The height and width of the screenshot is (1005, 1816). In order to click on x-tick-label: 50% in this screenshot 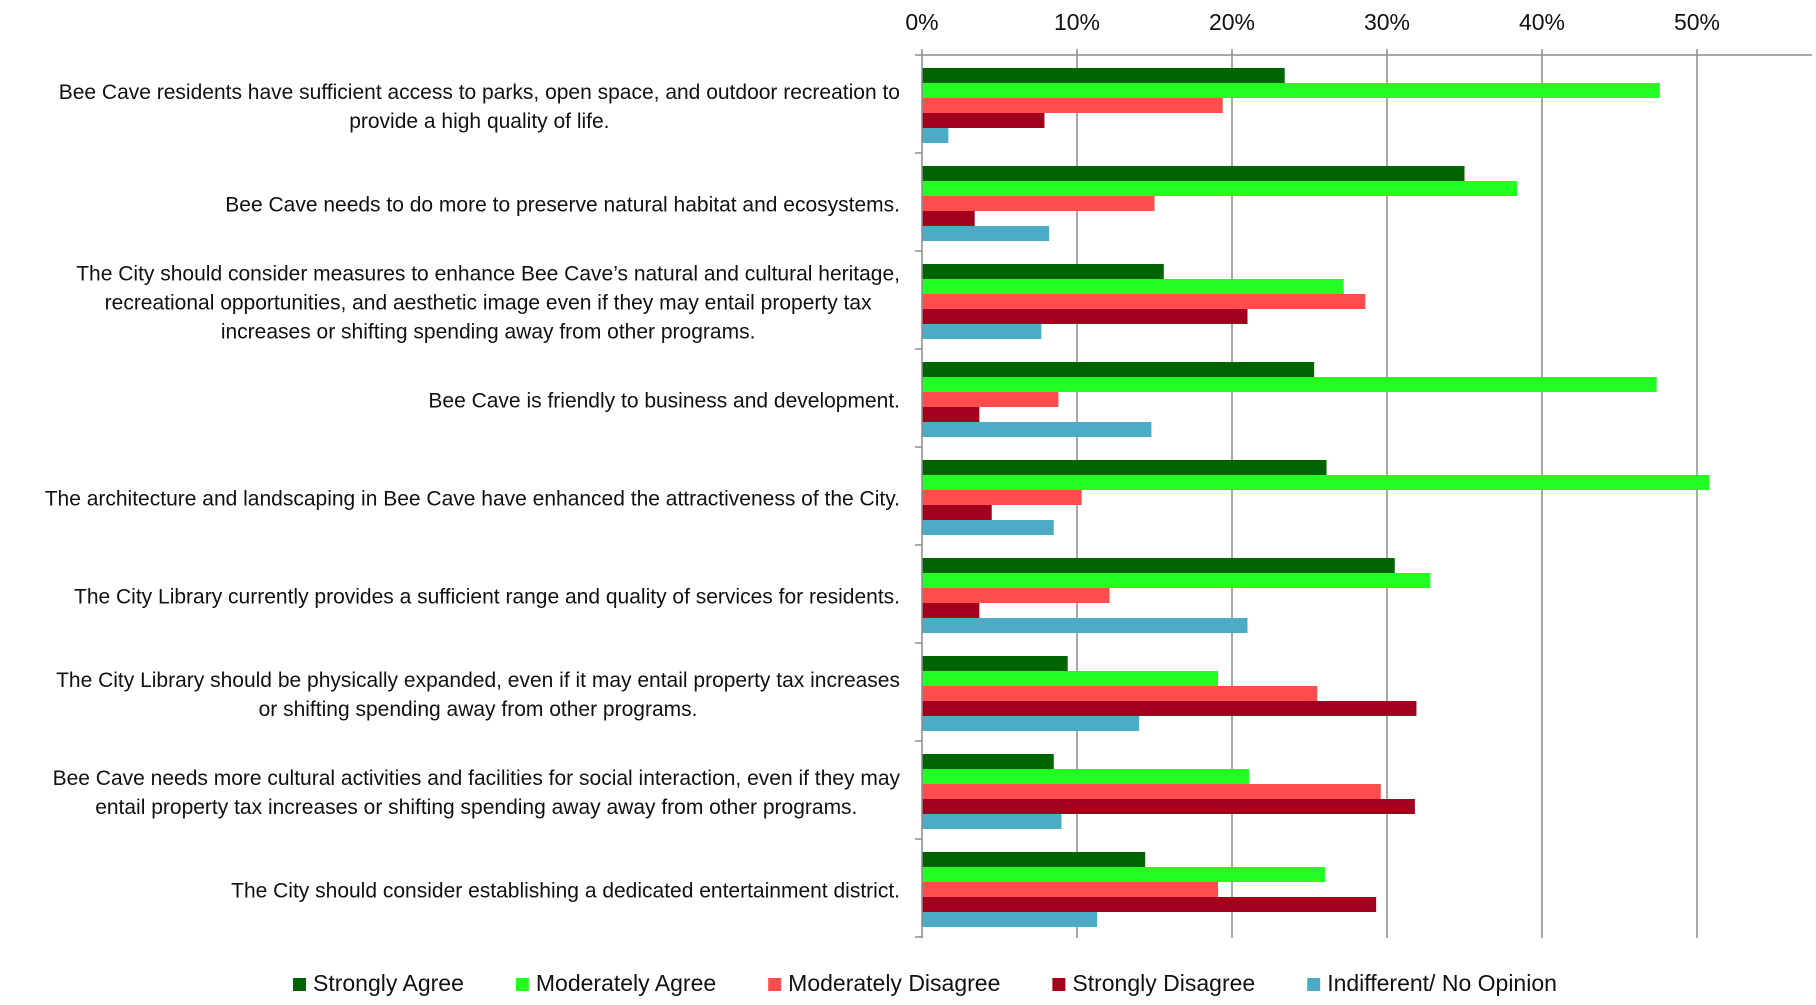, I will do `click(1697, 22)`.